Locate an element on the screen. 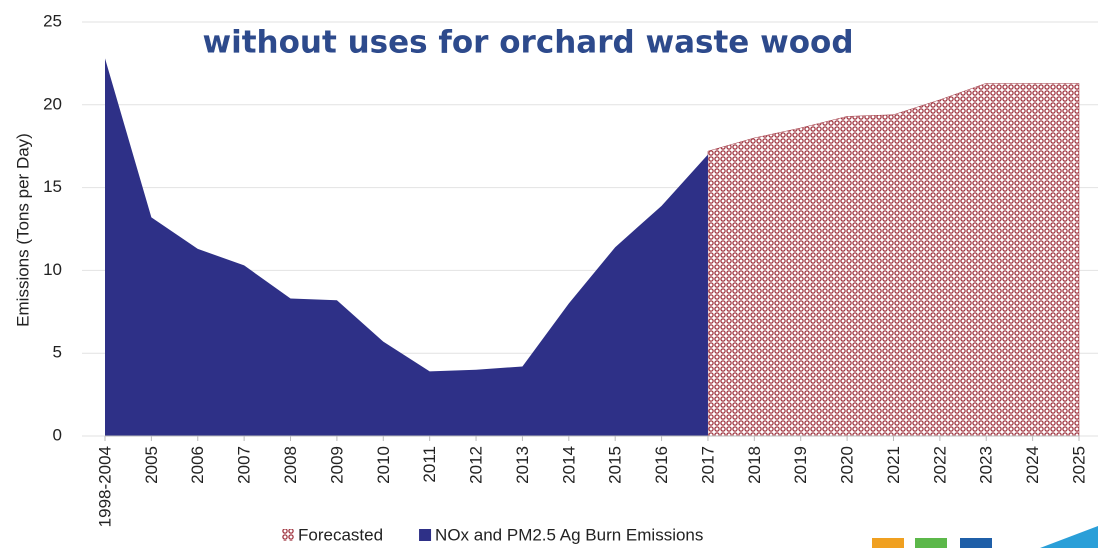 The height and width of the screenshot is (548, 1098). legend-label: Forecasted is located at coordinates (340, 534).